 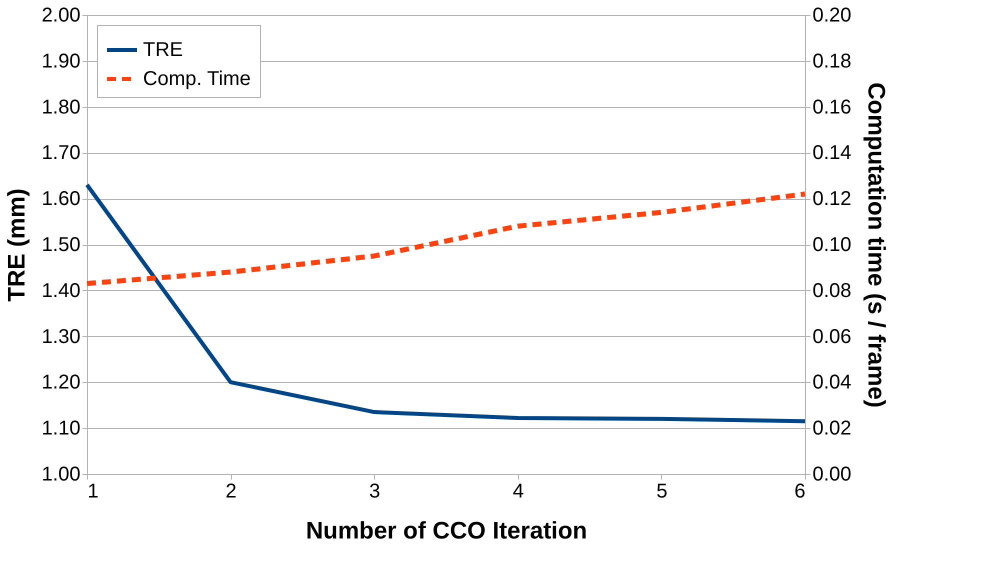 I want to click on y2-tick-label: 0.18, so click(x=832, y=61).